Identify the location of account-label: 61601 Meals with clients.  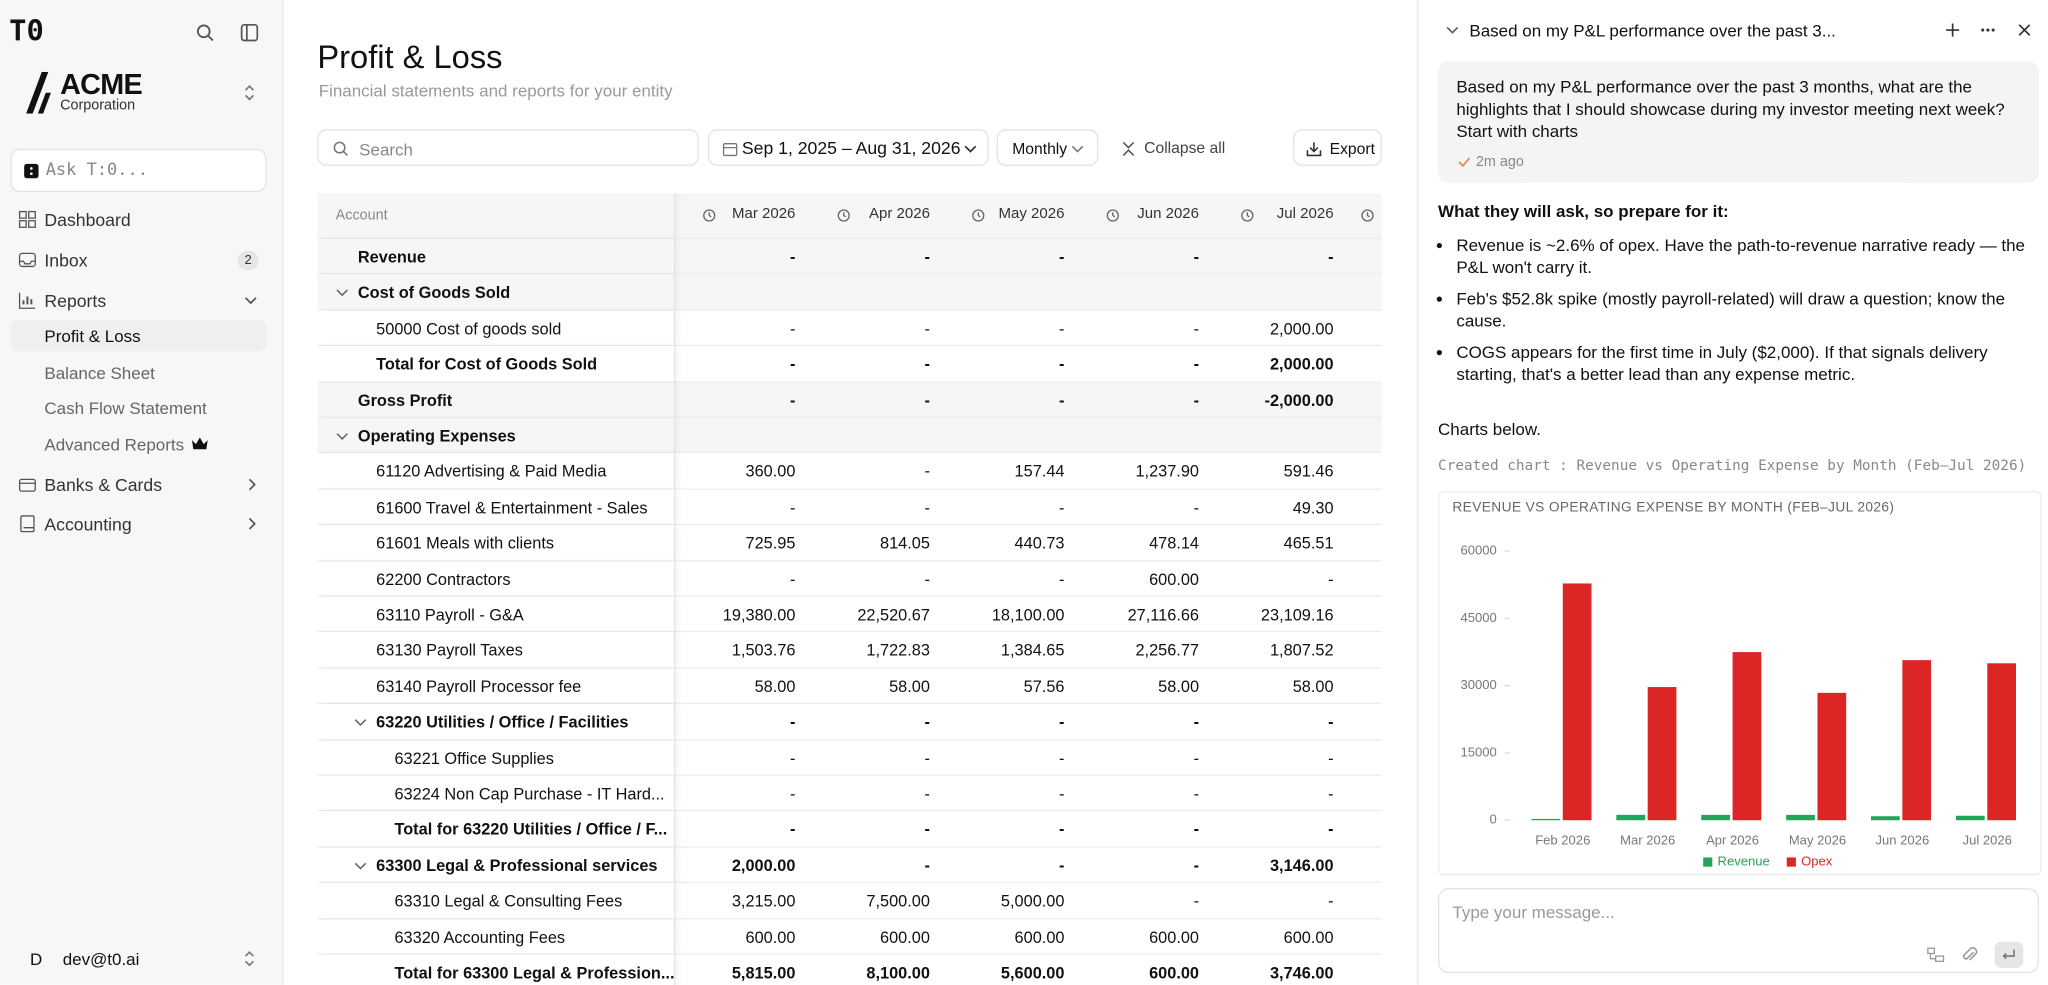
(465, 543).